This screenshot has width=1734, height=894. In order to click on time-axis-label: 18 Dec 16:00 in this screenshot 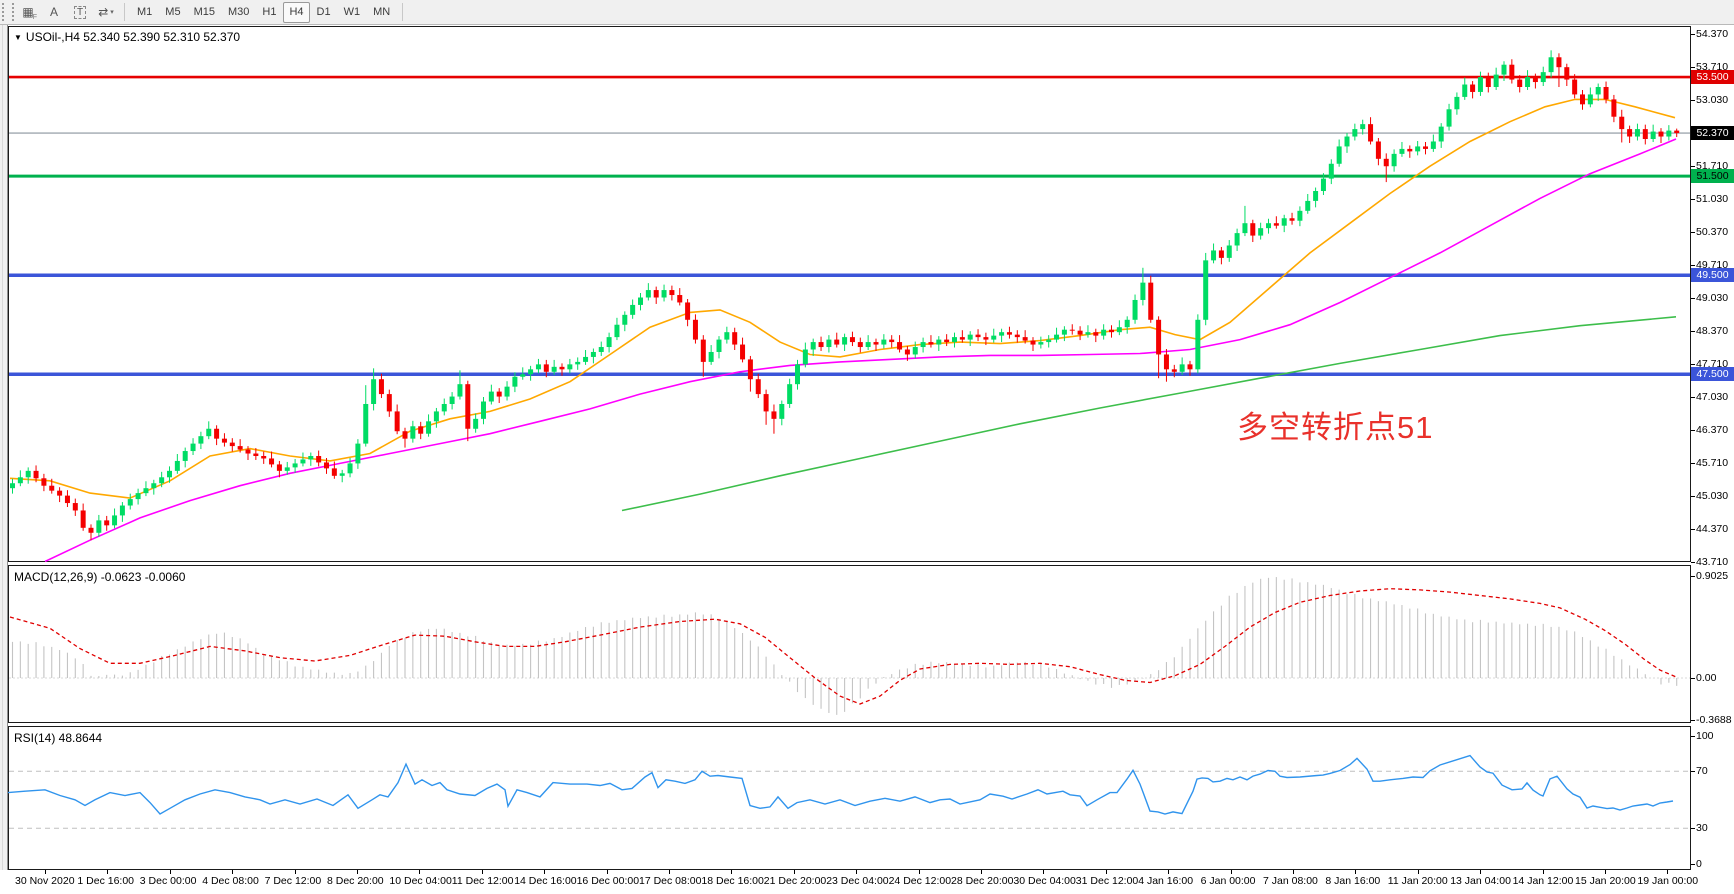, I will do `click(732, 881)`.